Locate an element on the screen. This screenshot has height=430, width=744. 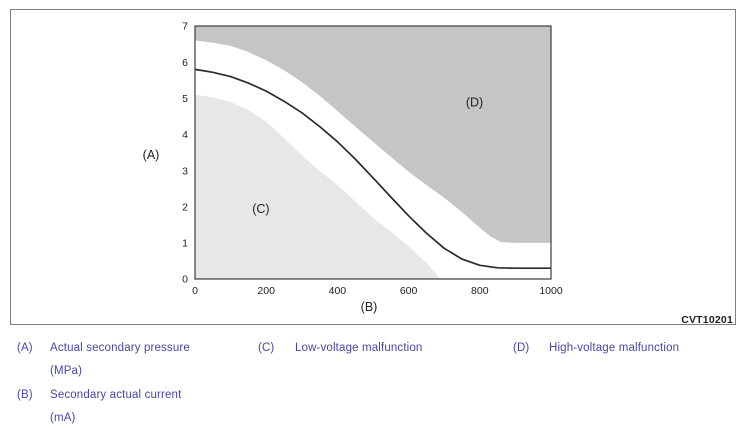
y-axis-label: (A) is located at coordinates (151, 155).